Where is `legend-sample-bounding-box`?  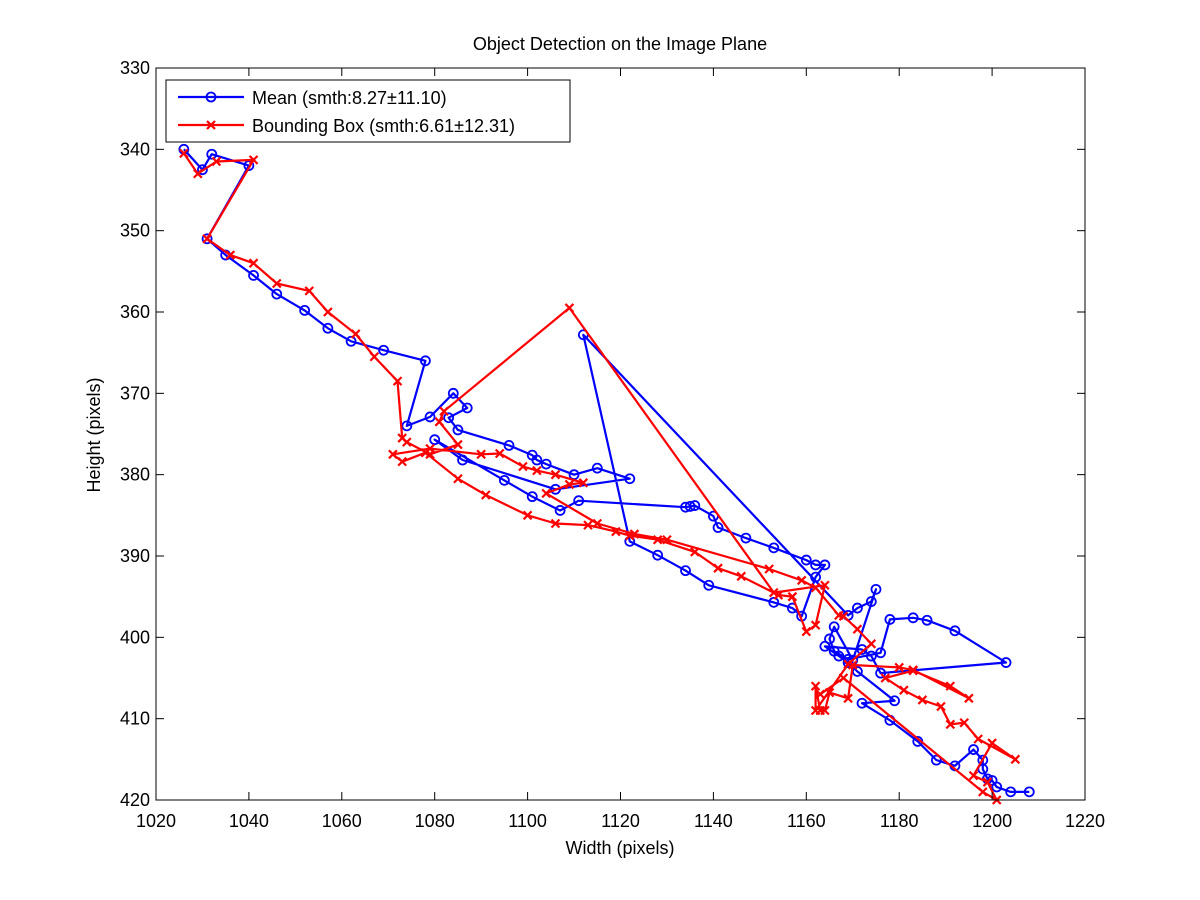 legend-sample-bounding-box is located at coordinates (211, 125).